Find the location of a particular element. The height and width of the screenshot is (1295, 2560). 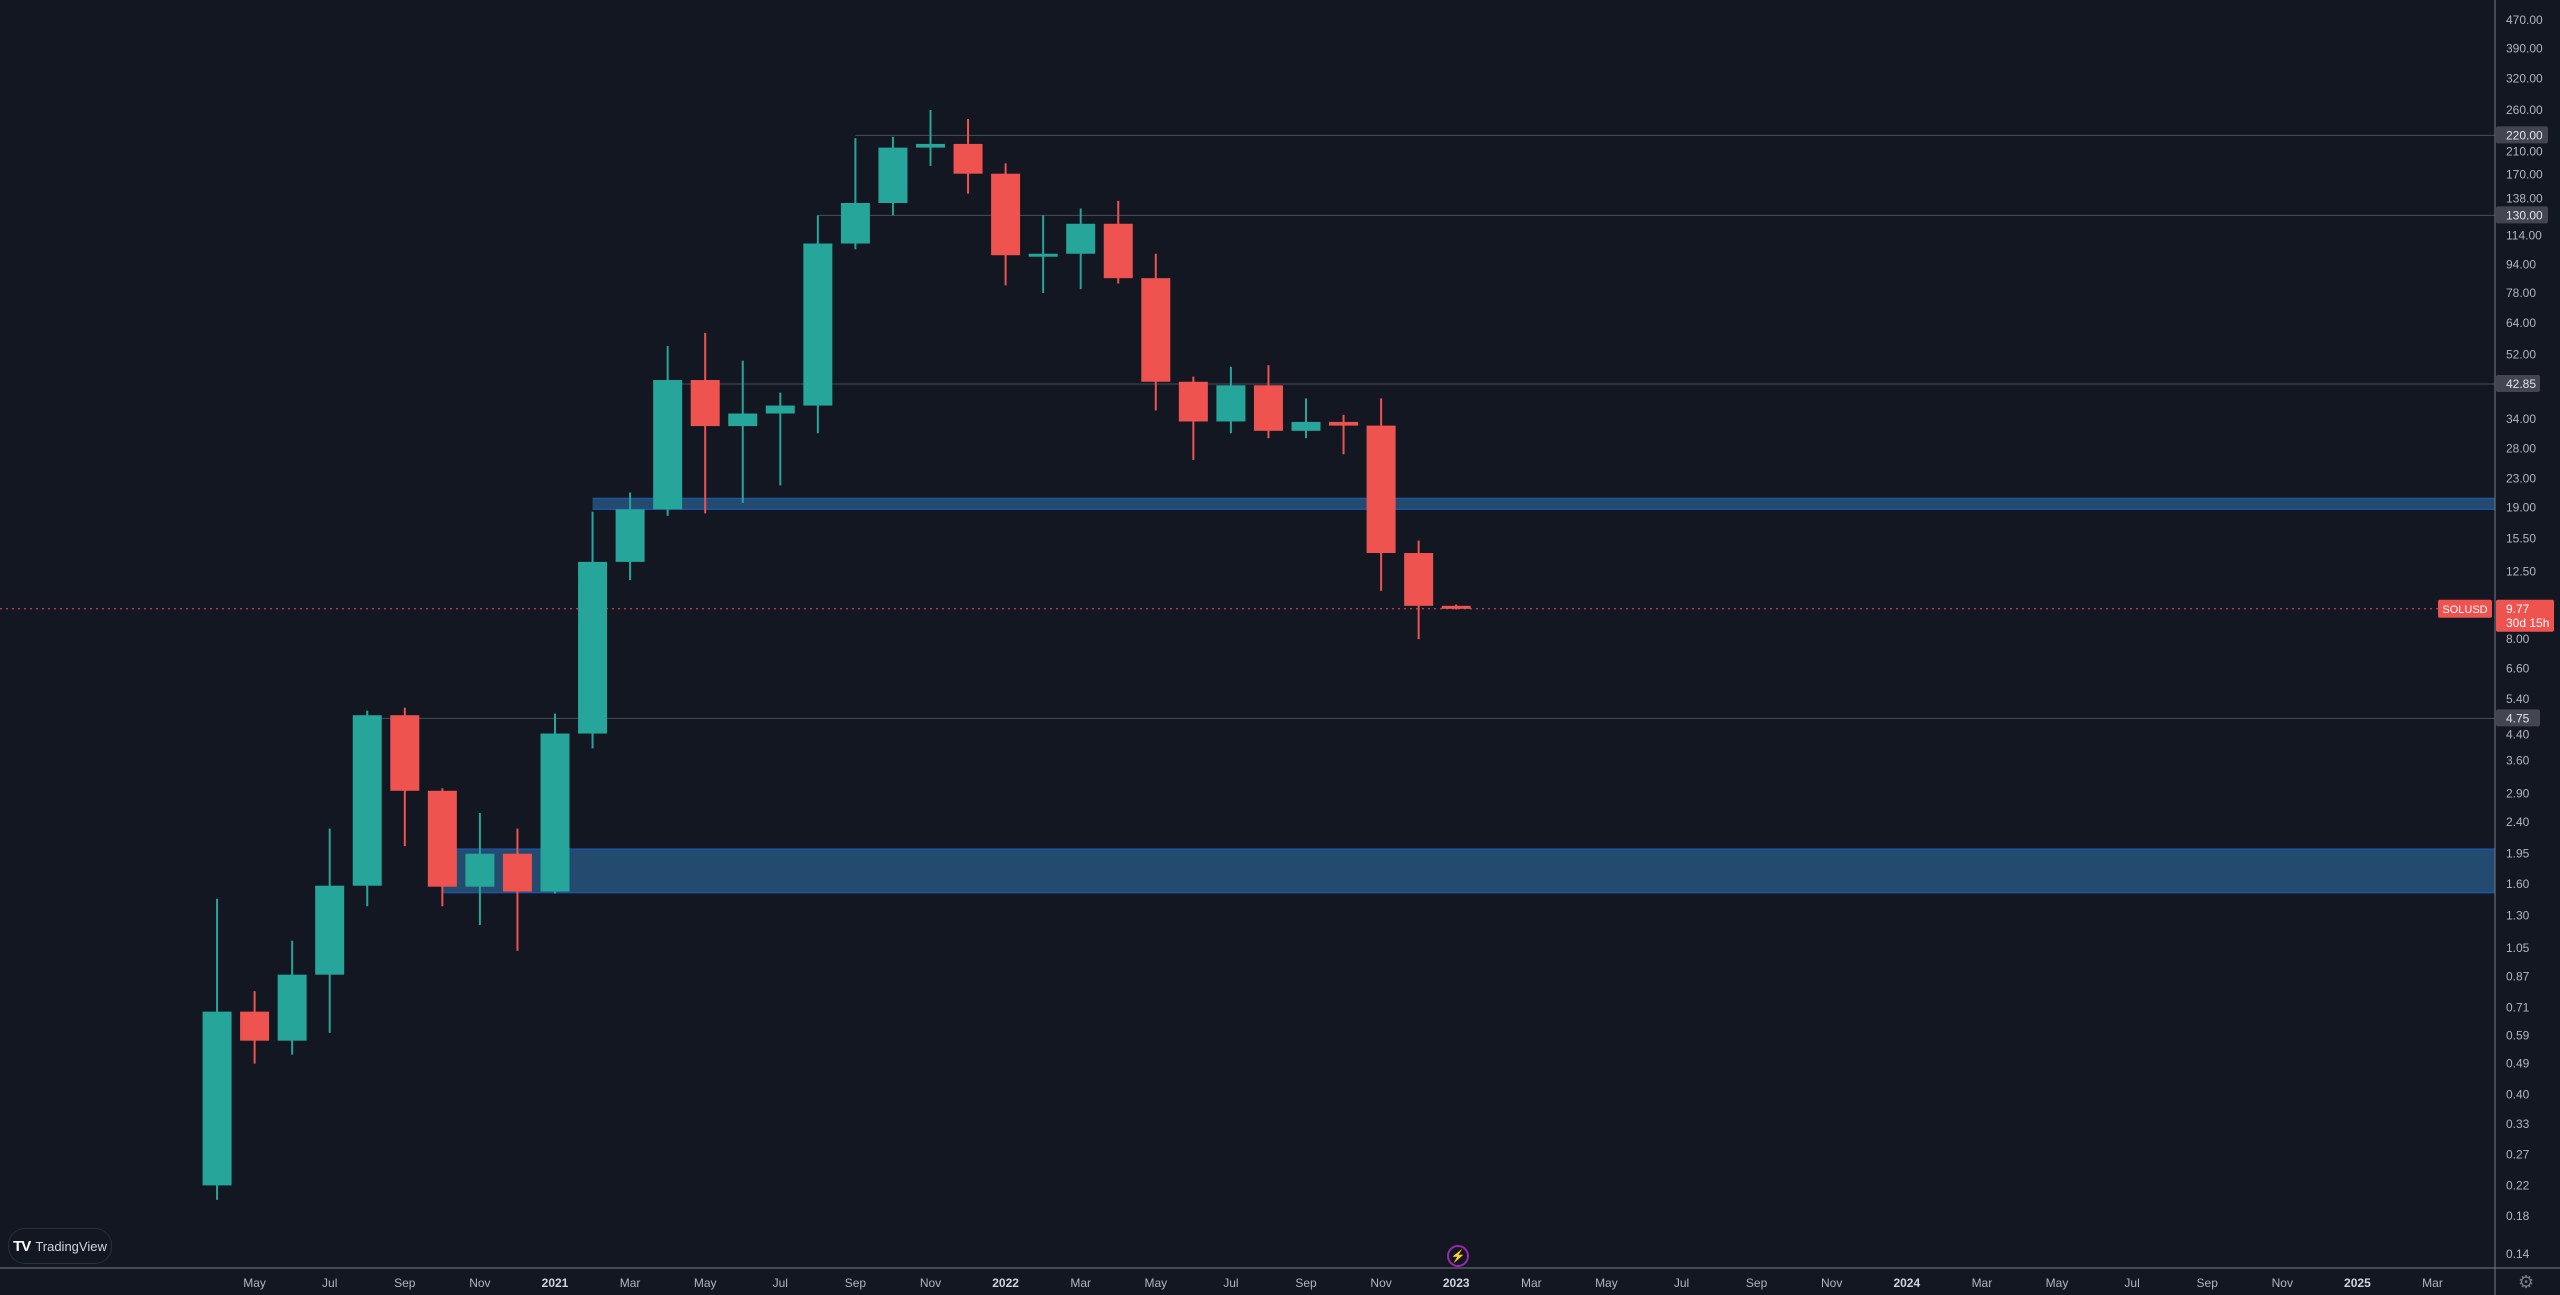

level-price-label: 4.75 is located at coordinates (2518, 718).